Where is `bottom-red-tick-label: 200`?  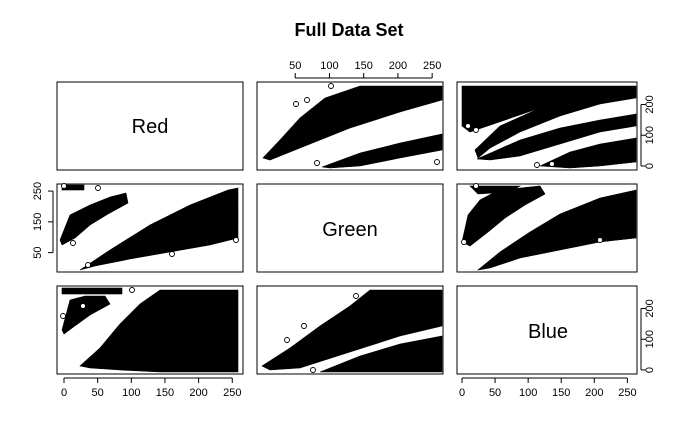 bottom-red-tick-label: 200 is located at coordinates (198, 393).